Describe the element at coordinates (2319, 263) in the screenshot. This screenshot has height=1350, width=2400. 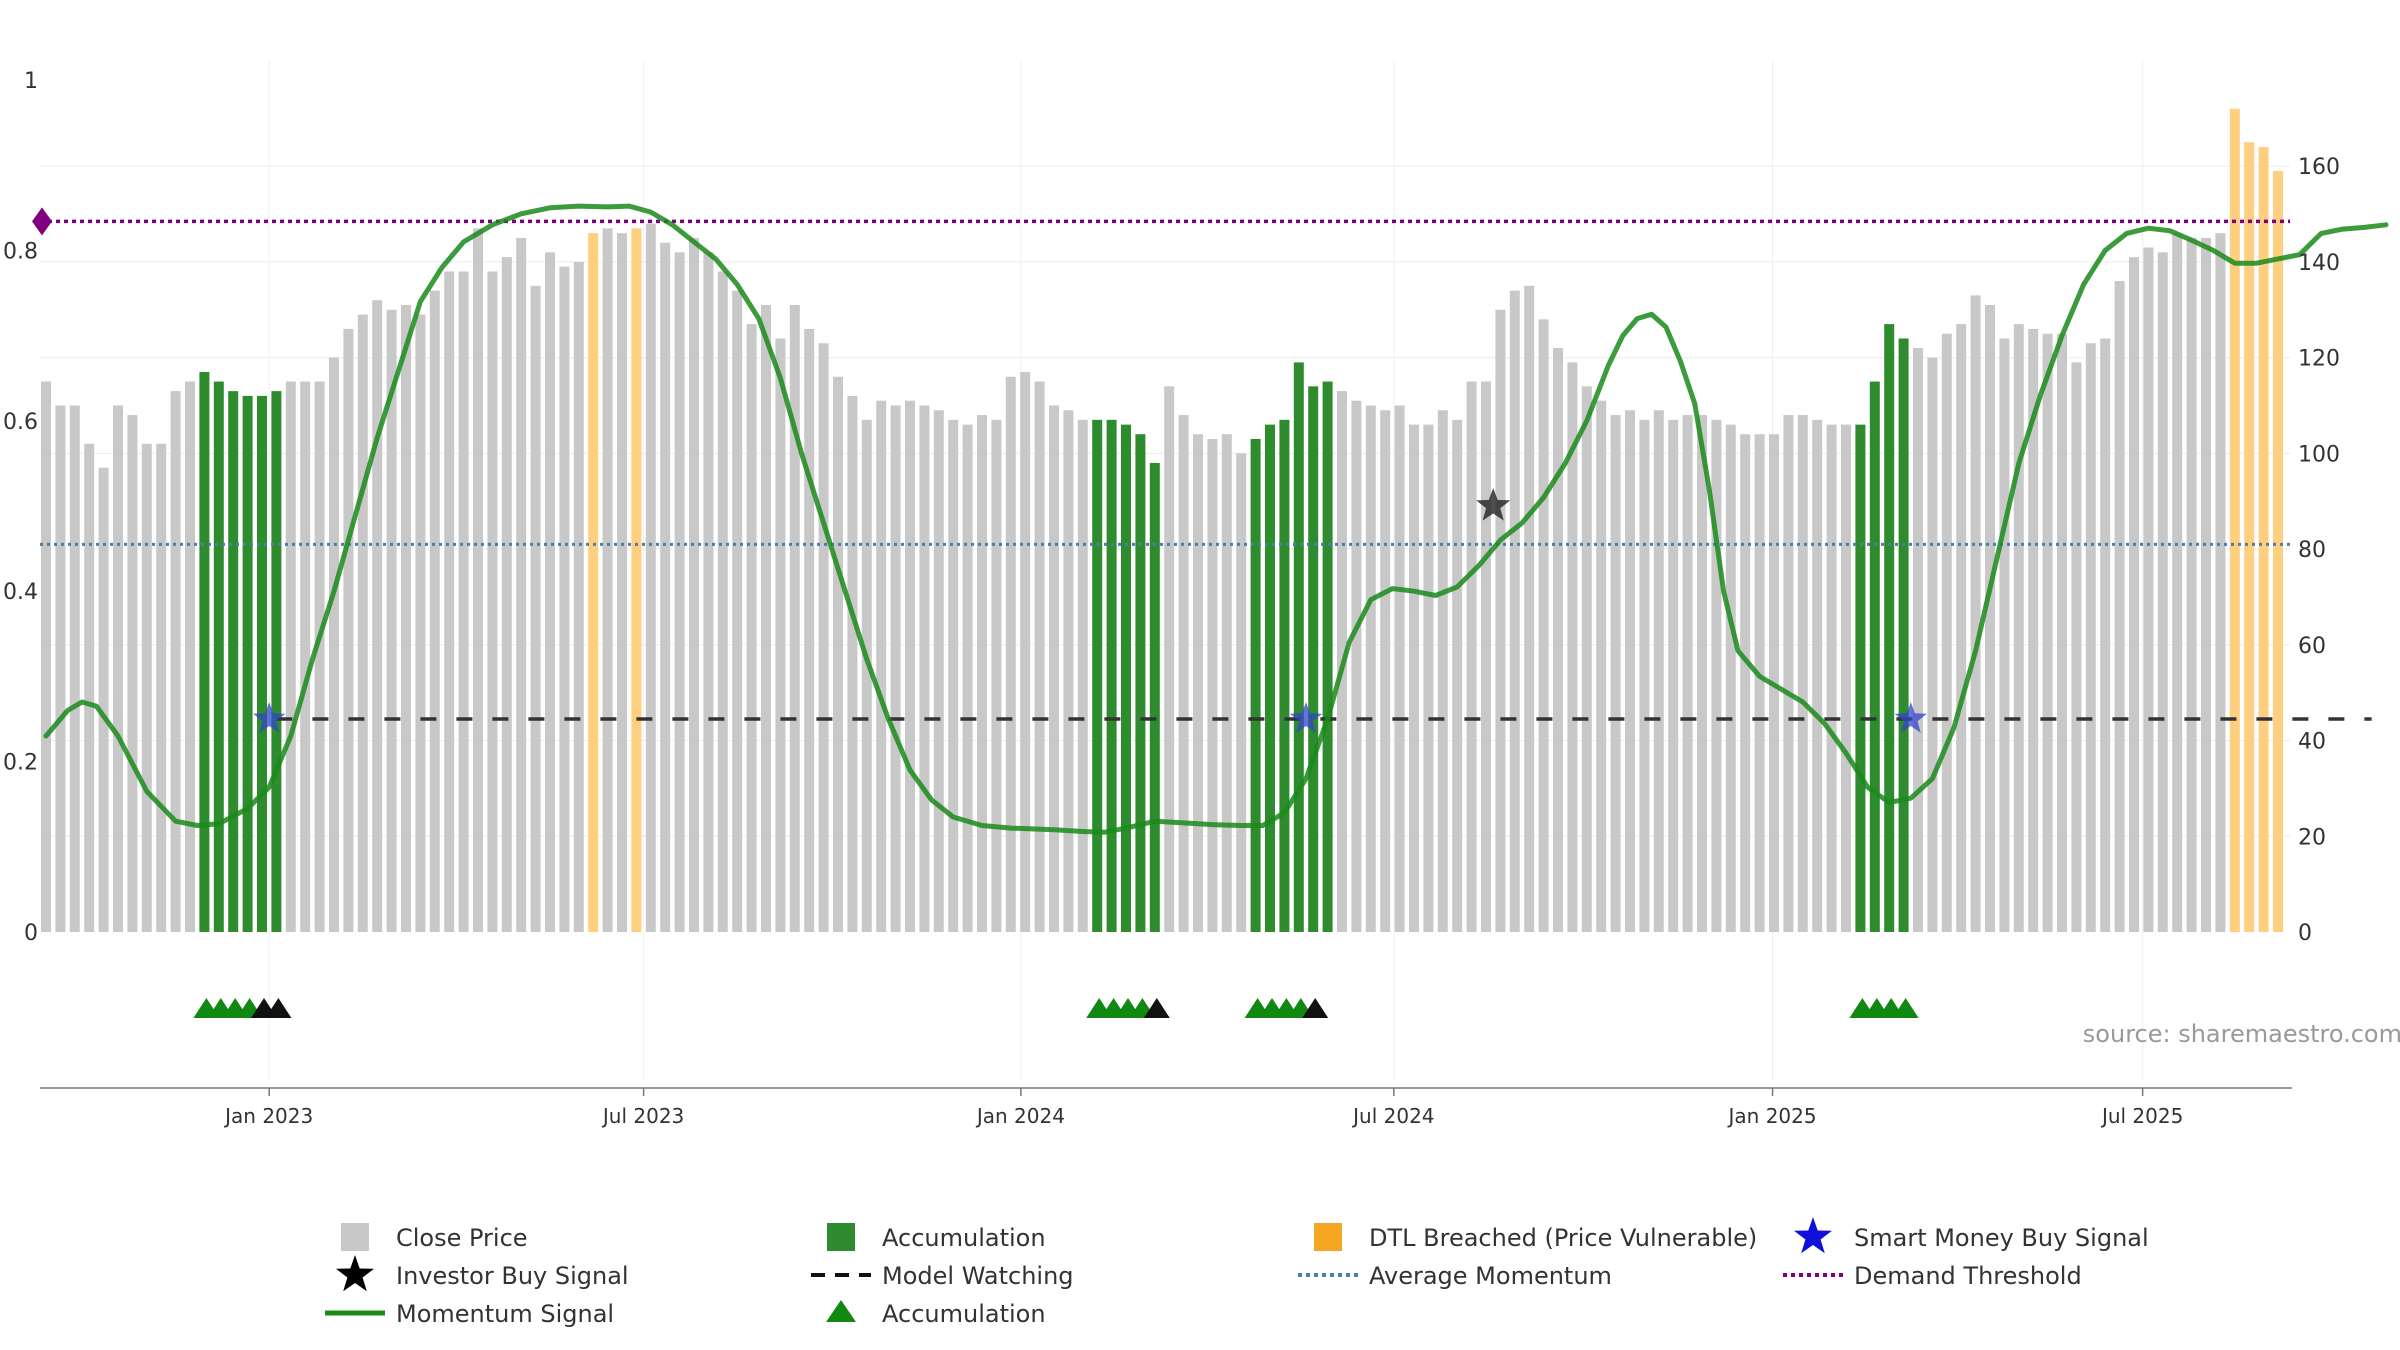
I see `y-right-tick-label: 140` at that location.